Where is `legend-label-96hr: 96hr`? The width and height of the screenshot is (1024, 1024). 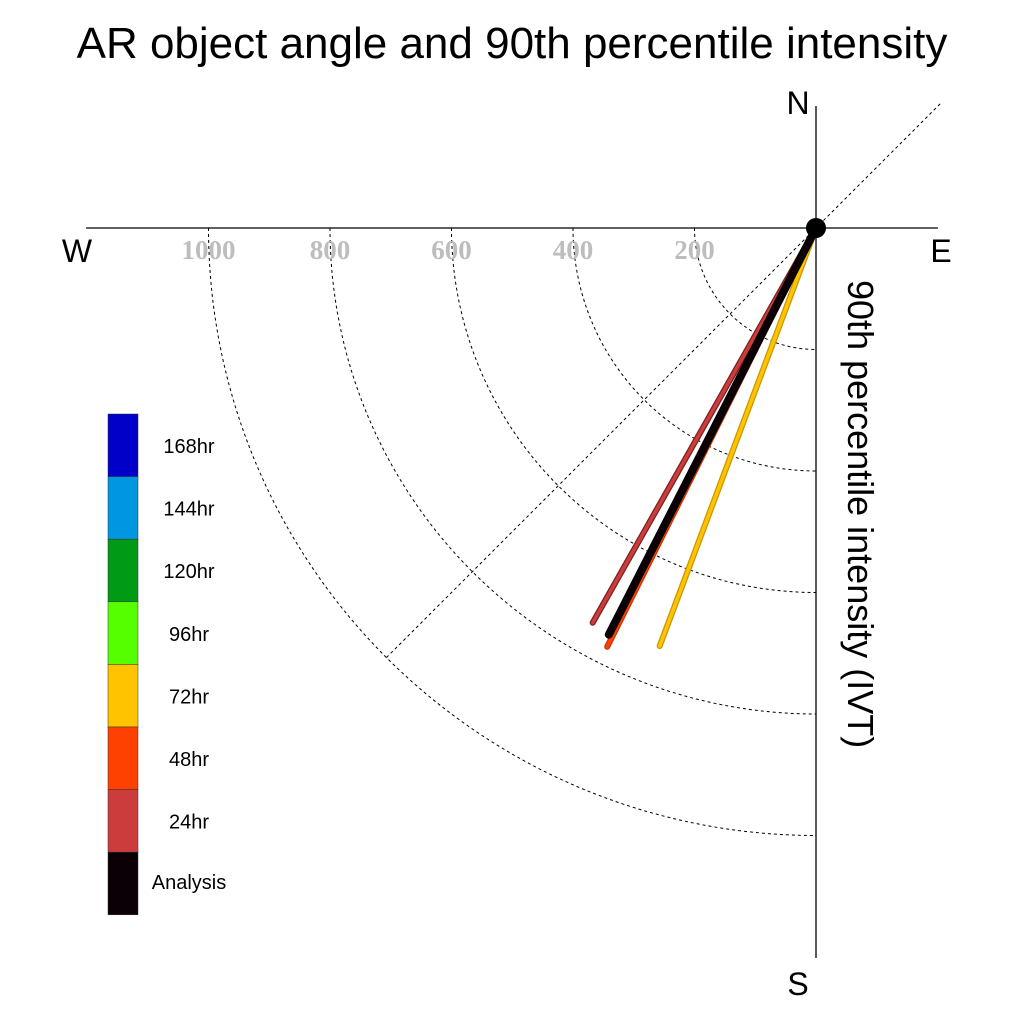
legend-label-96hr: 96hr is located at coordinates (189, 635).